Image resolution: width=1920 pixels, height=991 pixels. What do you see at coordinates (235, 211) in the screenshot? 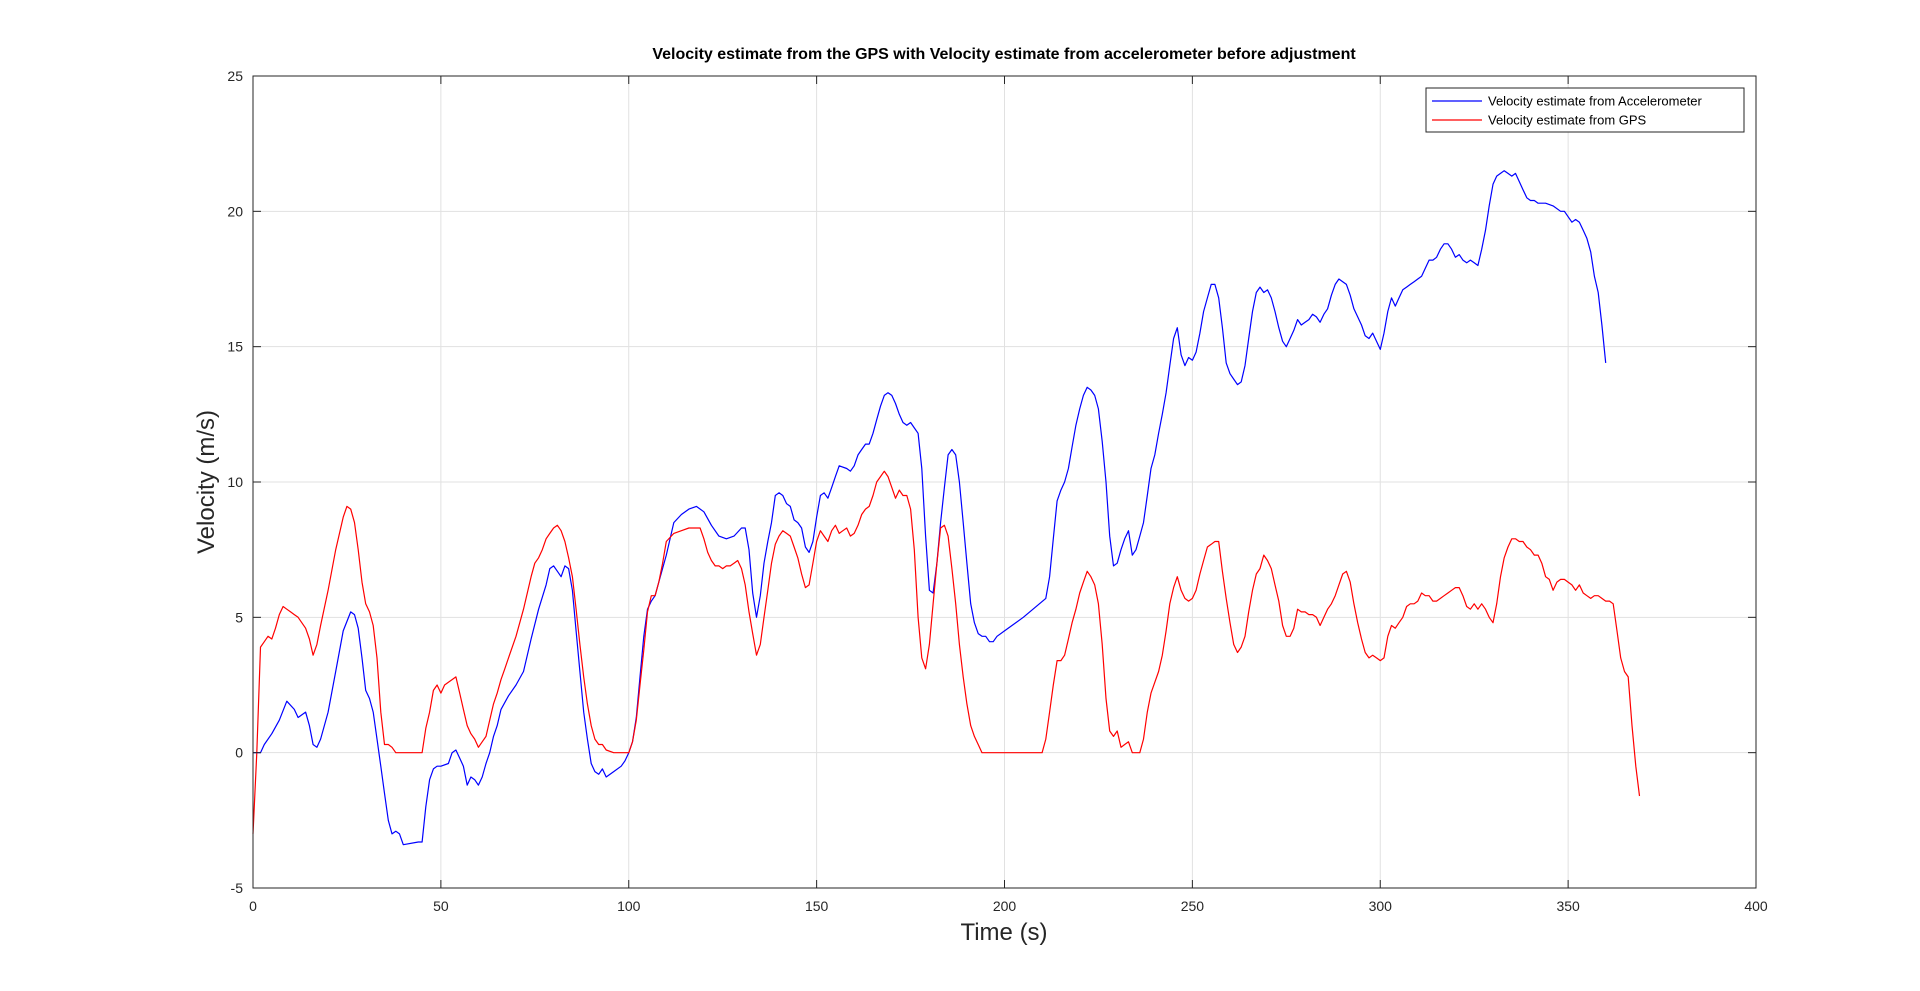
I see `y-tick-label: 20` at bounding box center [235, 211].